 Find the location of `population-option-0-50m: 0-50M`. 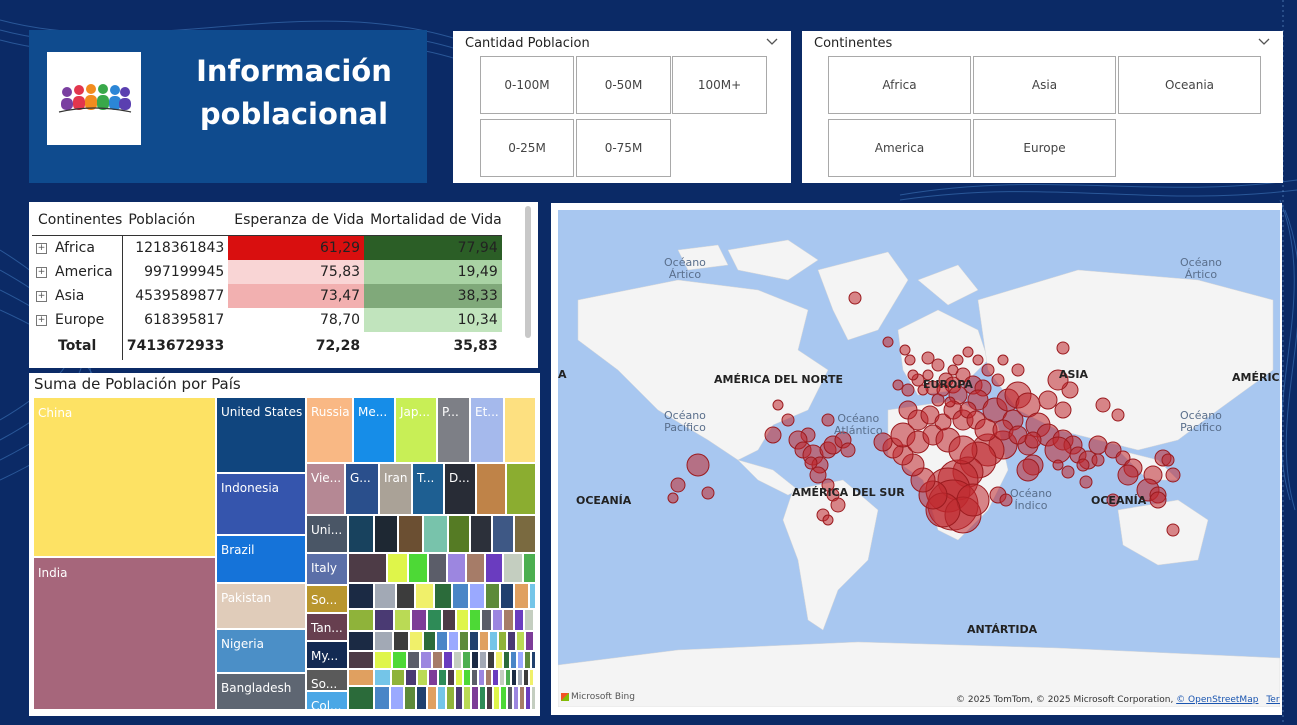

population-option-0-50m: 0-50M is located at coordinates (623, 85).